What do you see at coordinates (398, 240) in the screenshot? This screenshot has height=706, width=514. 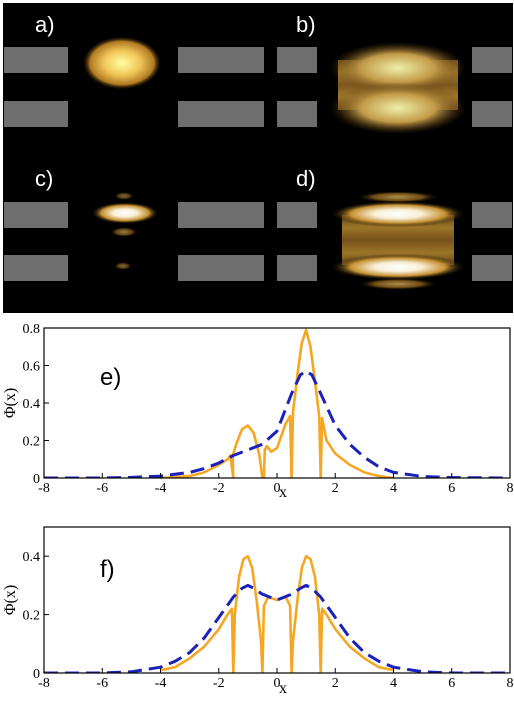 I see `density-cloud-d` at bounding box center [398, 240].